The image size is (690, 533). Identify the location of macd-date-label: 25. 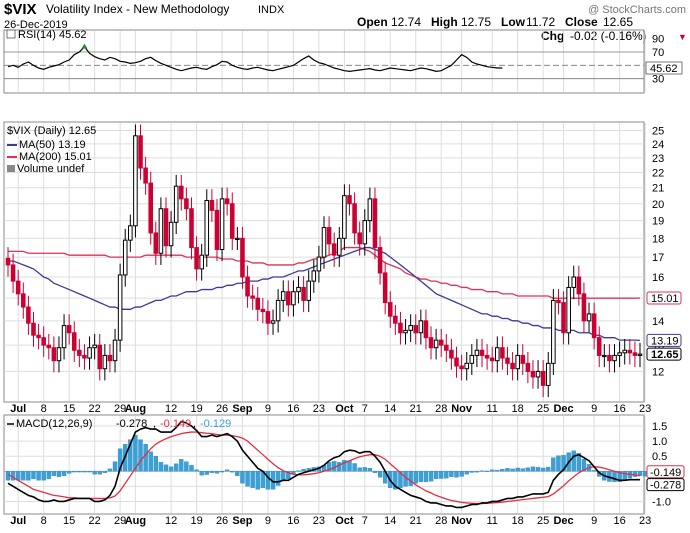
(543, 521).